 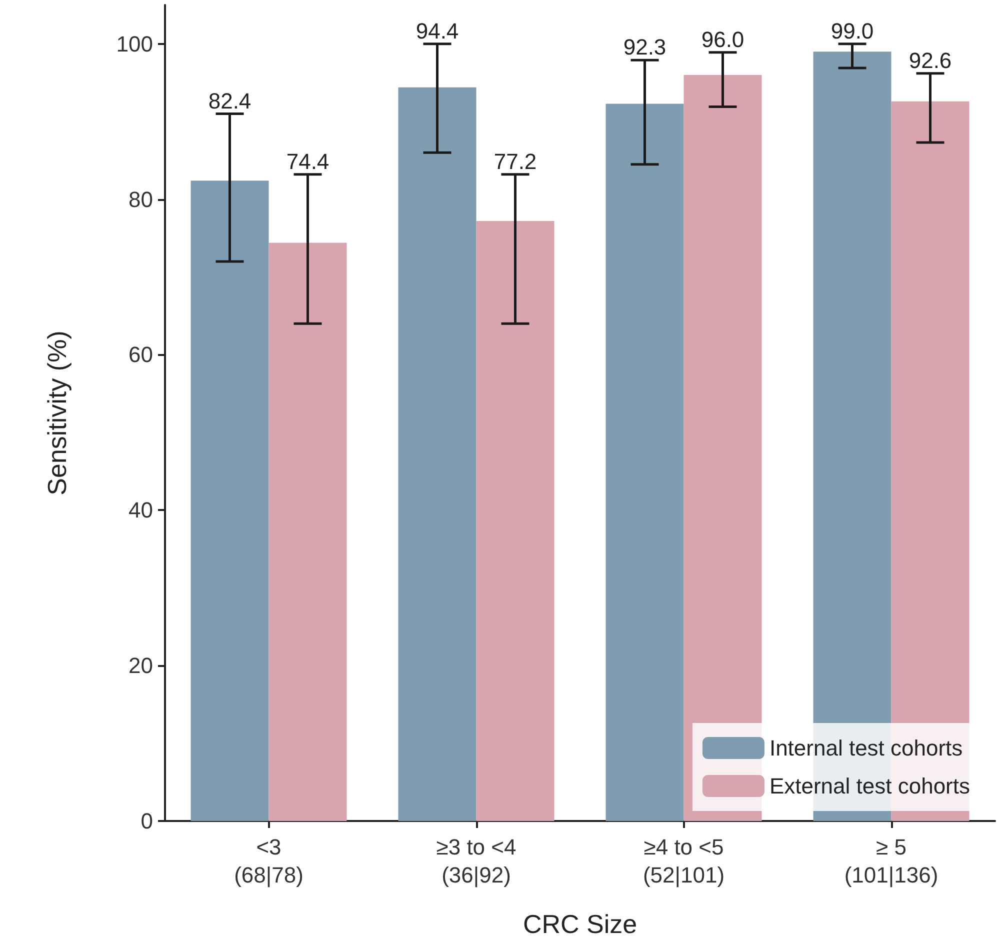 I want to click on legend-label: External test cohorts, so click(x=869, y=786).